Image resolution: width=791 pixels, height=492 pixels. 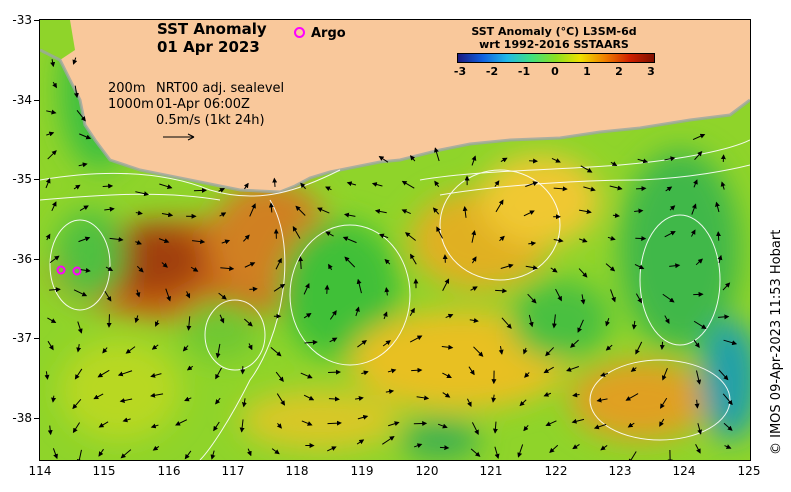 What do you see at coordinates (36, 100) in the screenshot?
I see `tick-mark` at bounding box center [36, 100].